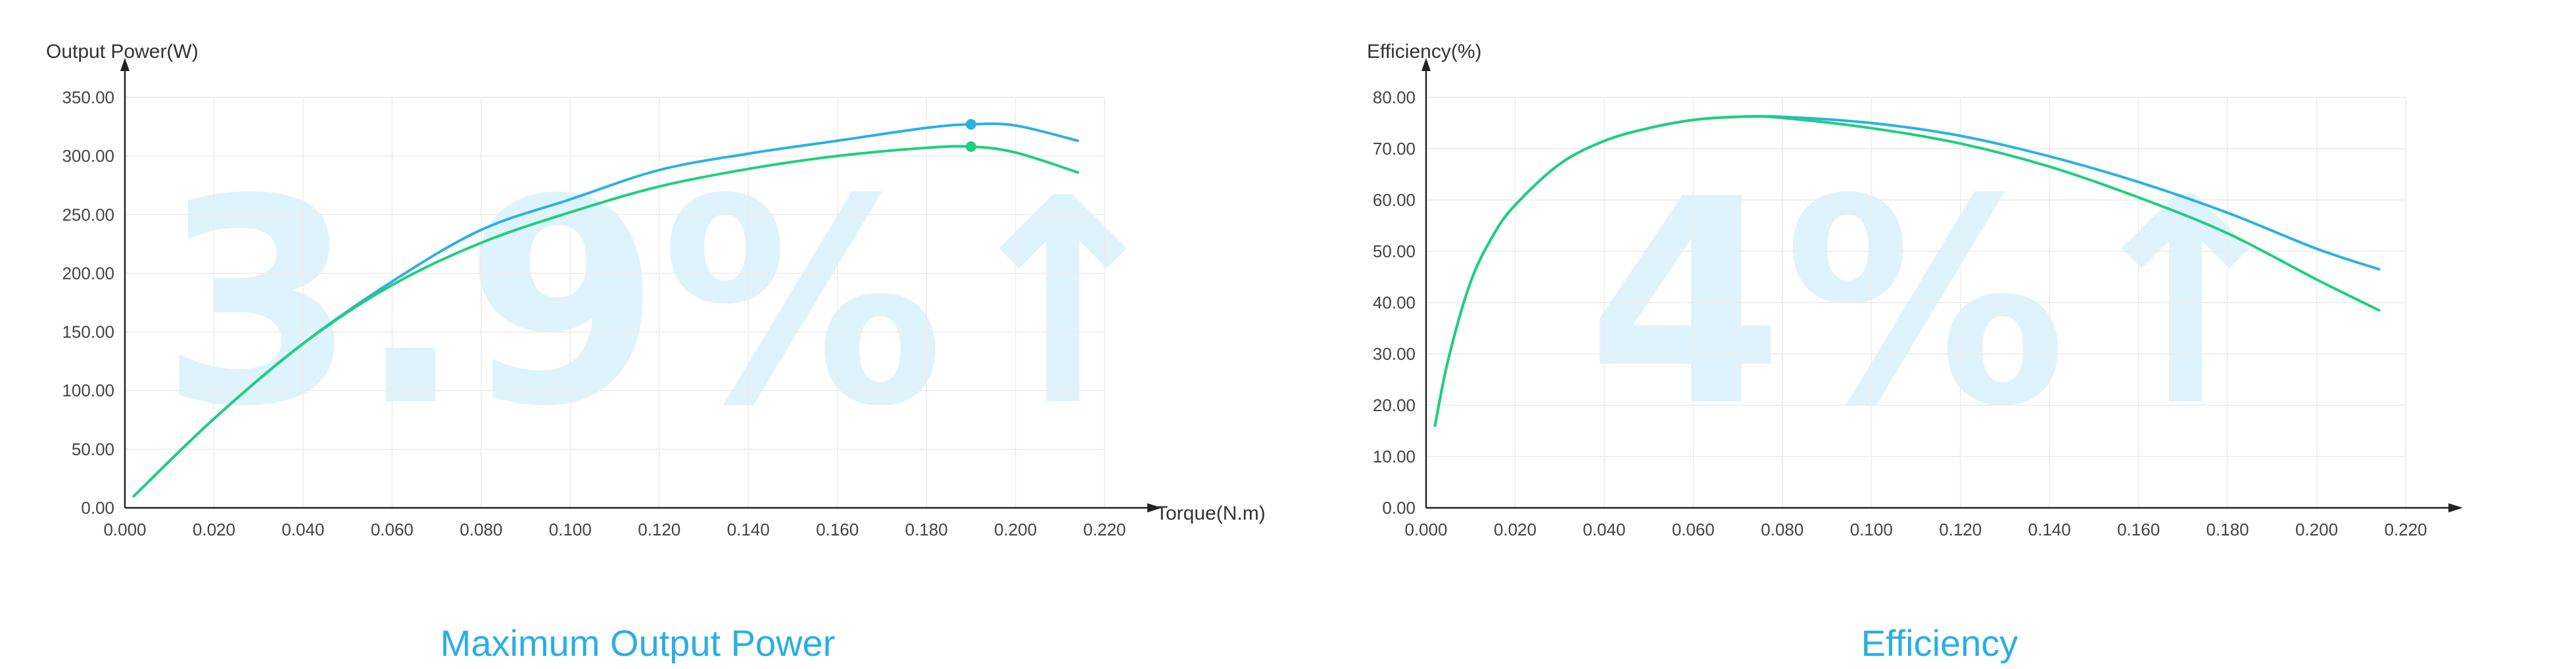 Image resolution: width=2576 pixels, height=669 pixels. What do you see at coordinates (1946, 303) in the screenshot?
I see `watermark-text: 4%↑` at bounding box center [1946, 303].